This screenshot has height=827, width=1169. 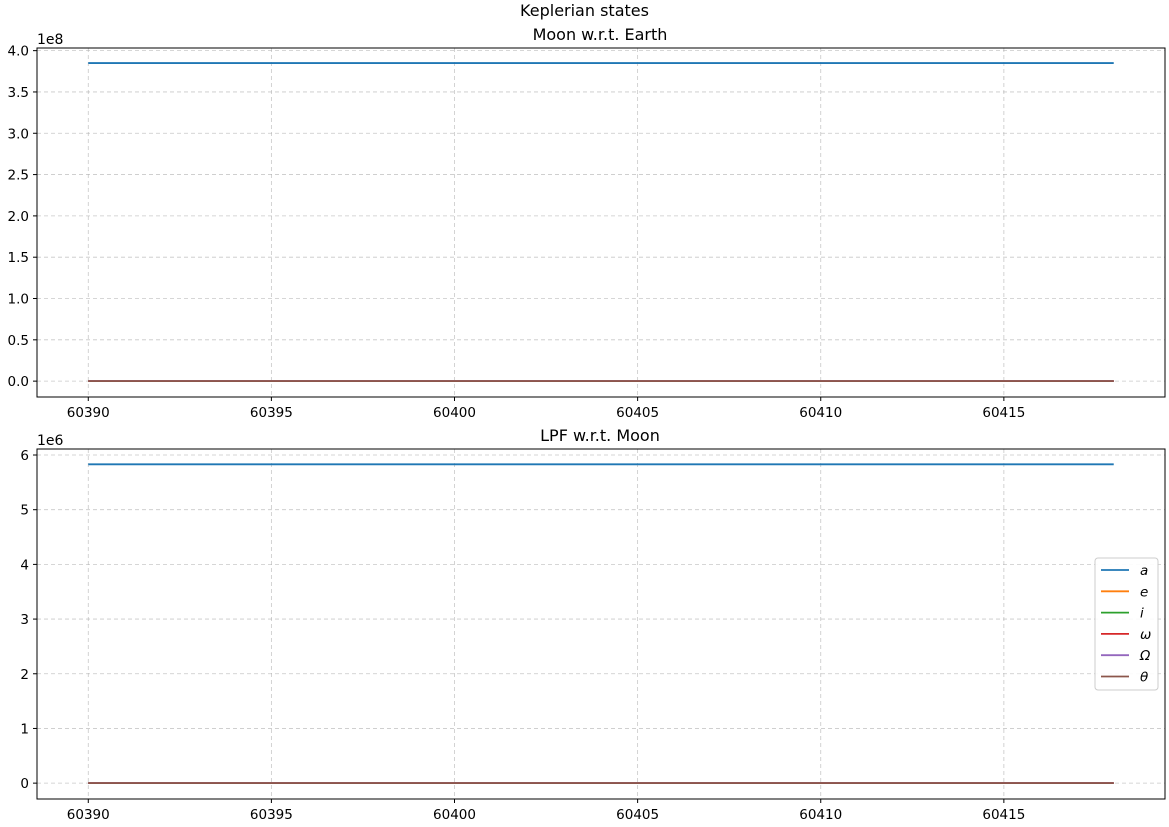 I want to click on y-offset-label: 1e6, so click(x=50, y=441).